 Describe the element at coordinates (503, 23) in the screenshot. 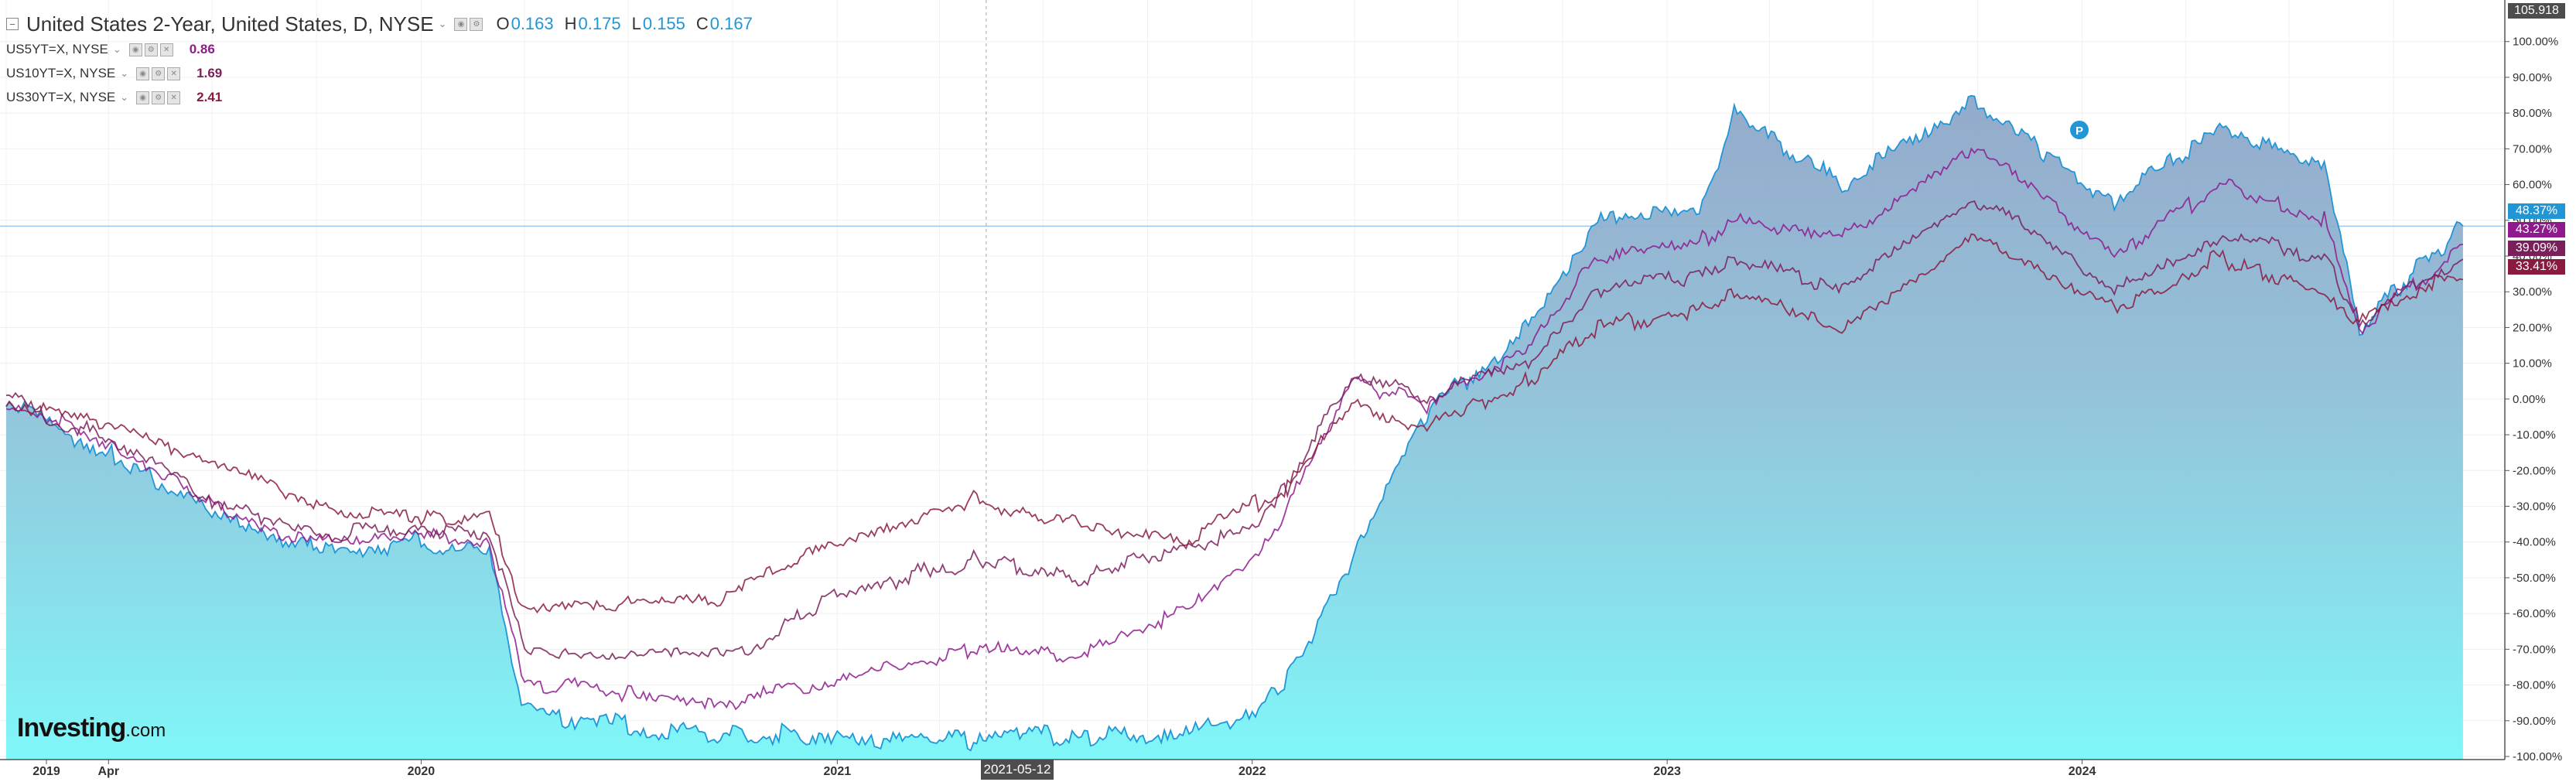

I see `ohlc-open-key: O` at that location.